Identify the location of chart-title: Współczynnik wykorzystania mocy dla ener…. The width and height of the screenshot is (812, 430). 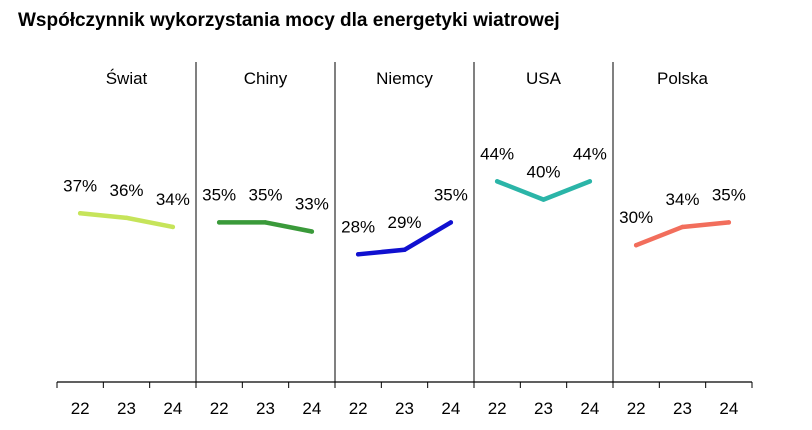
(289, 20).